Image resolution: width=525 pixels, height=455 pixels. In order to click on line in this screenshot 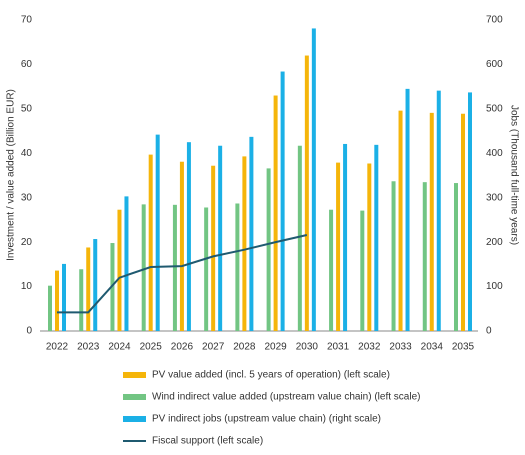, I will do `click(182, 274)`.